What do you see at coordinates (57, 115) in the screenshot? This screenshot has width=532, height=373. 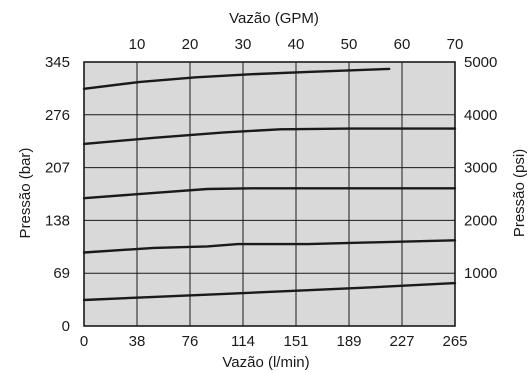 I see `y-tick-label: 276` at bounding box center [57, 115].